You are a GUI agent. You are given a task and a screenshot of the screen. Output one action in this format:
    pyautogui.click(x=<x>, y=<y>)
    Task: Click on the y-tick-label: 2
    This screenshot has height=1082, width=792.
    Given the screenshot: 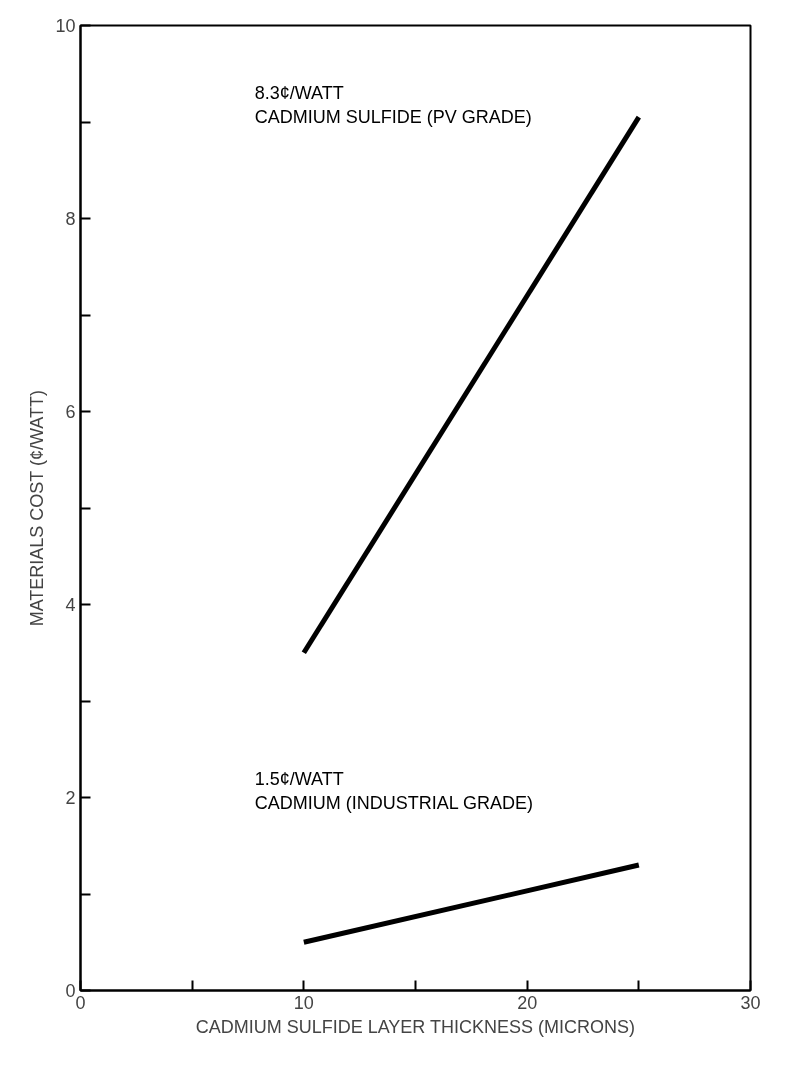 What is the action you would take?
    pyautogui.click(x=70, y=798)
    